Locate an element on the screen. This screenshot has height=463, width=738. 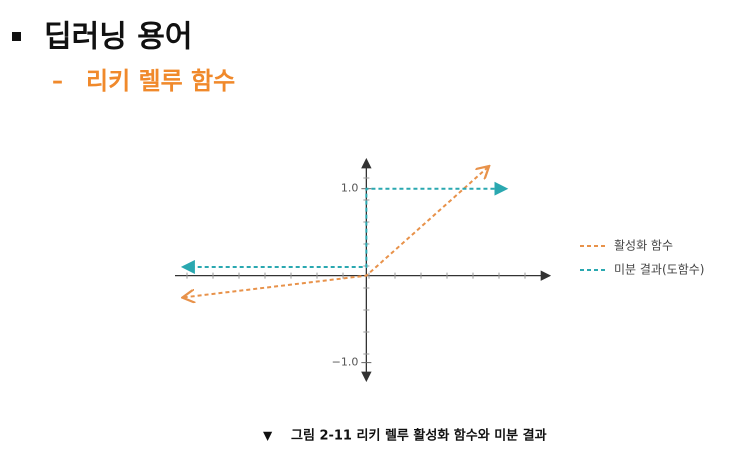
caption-marker: ▼ is located at coordinates (268, 436).